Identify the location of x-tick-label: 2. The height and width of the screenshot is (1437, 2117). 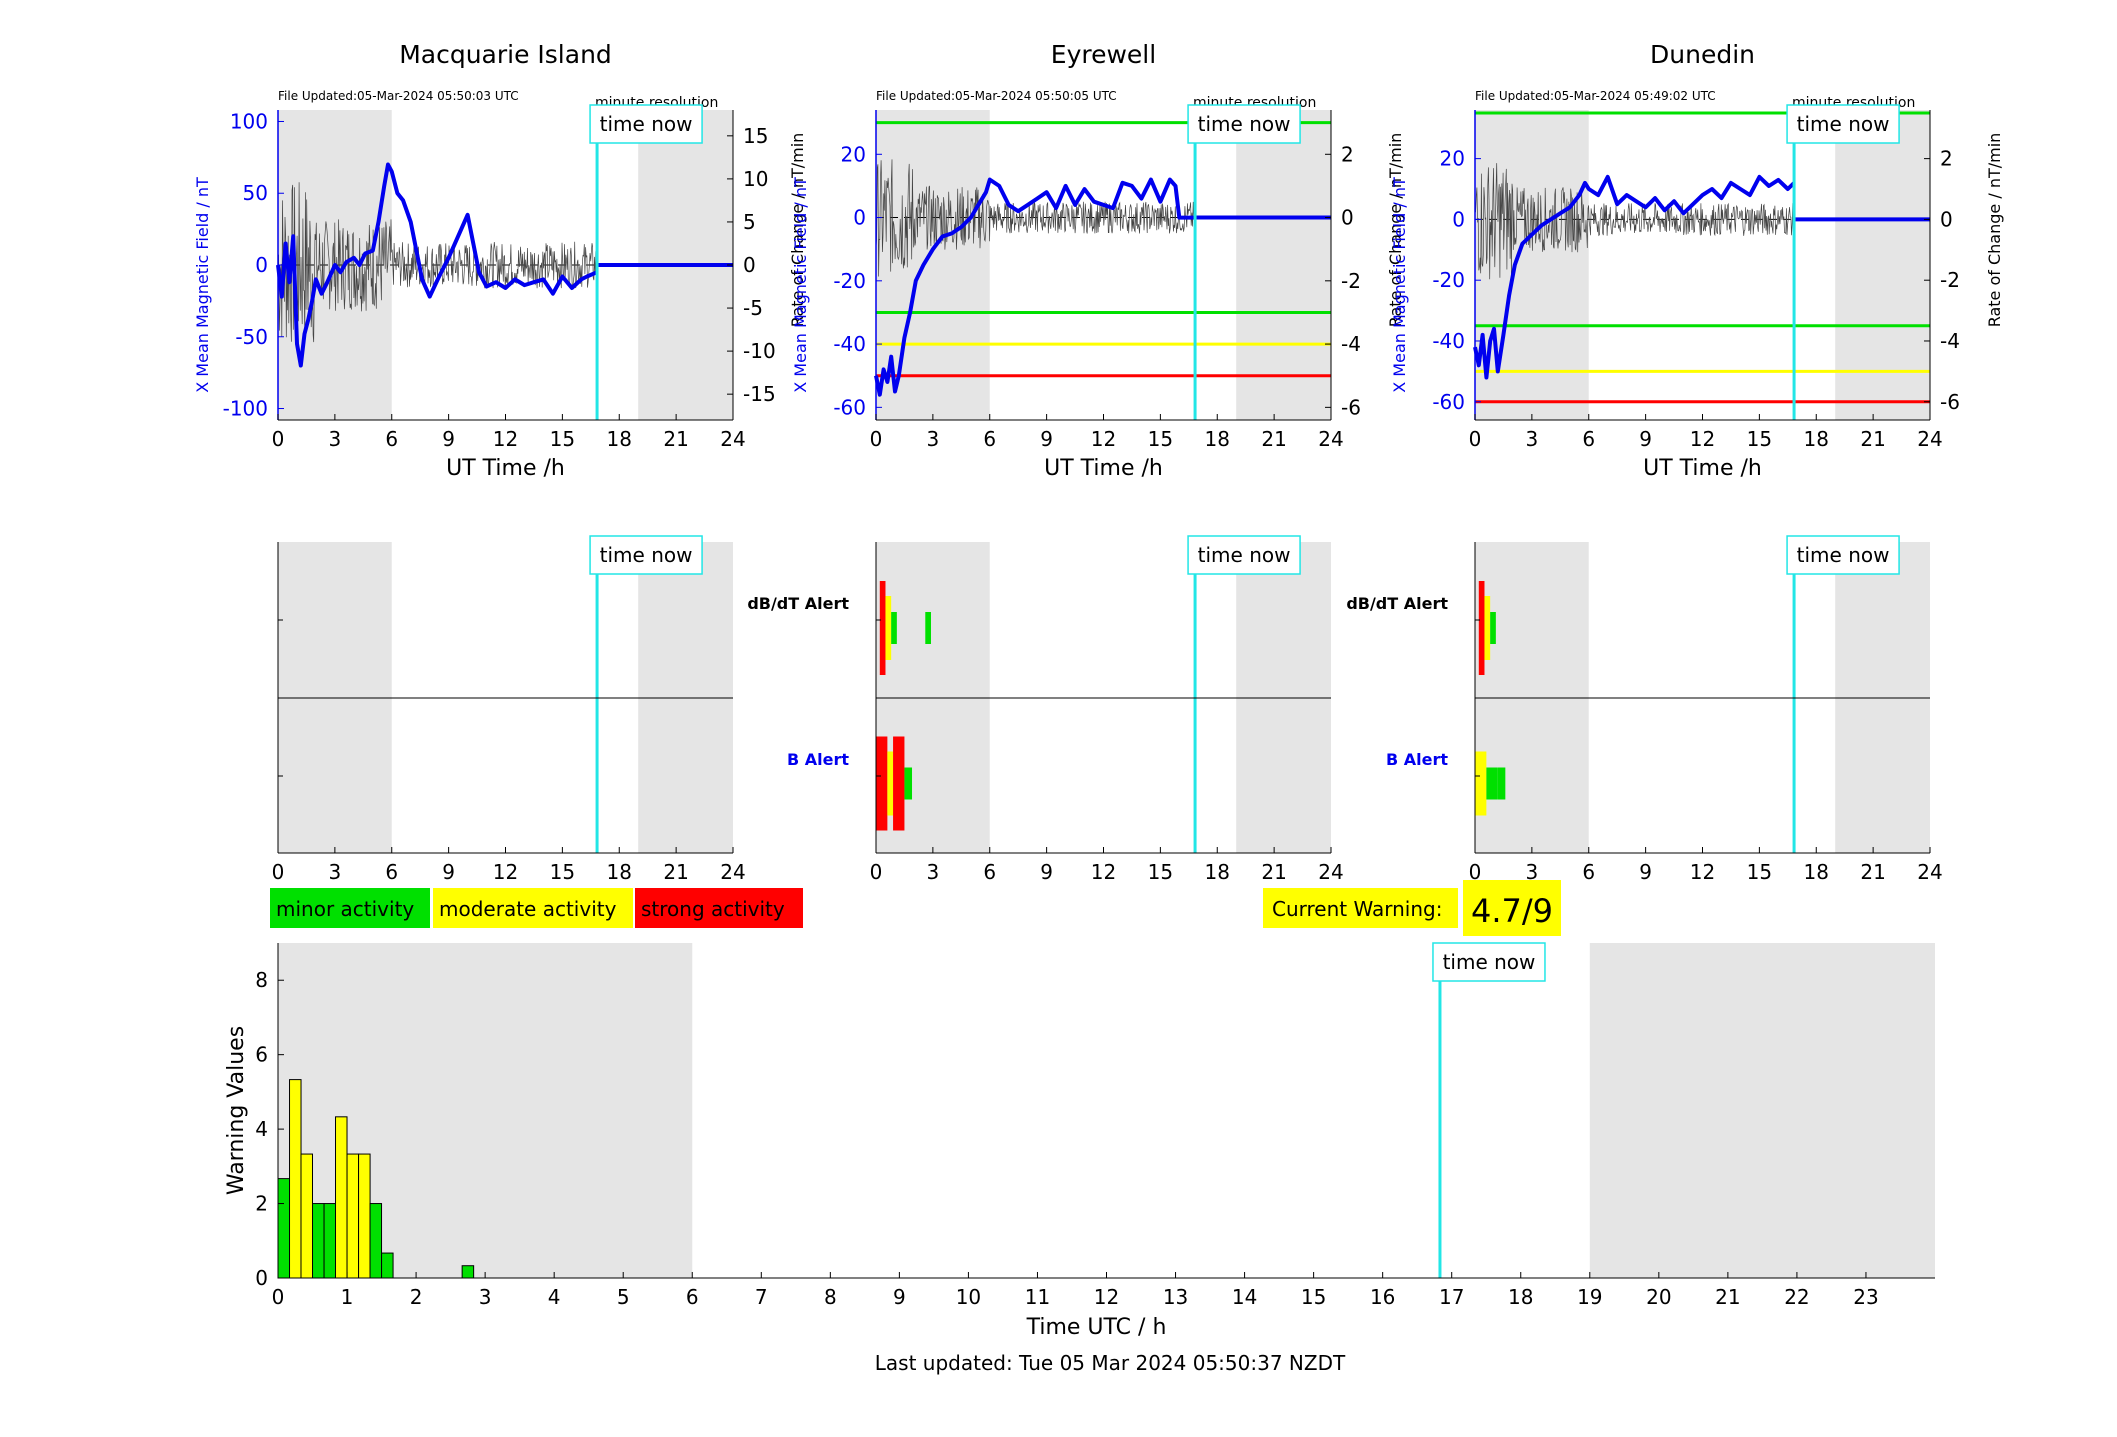
(416, 1297).